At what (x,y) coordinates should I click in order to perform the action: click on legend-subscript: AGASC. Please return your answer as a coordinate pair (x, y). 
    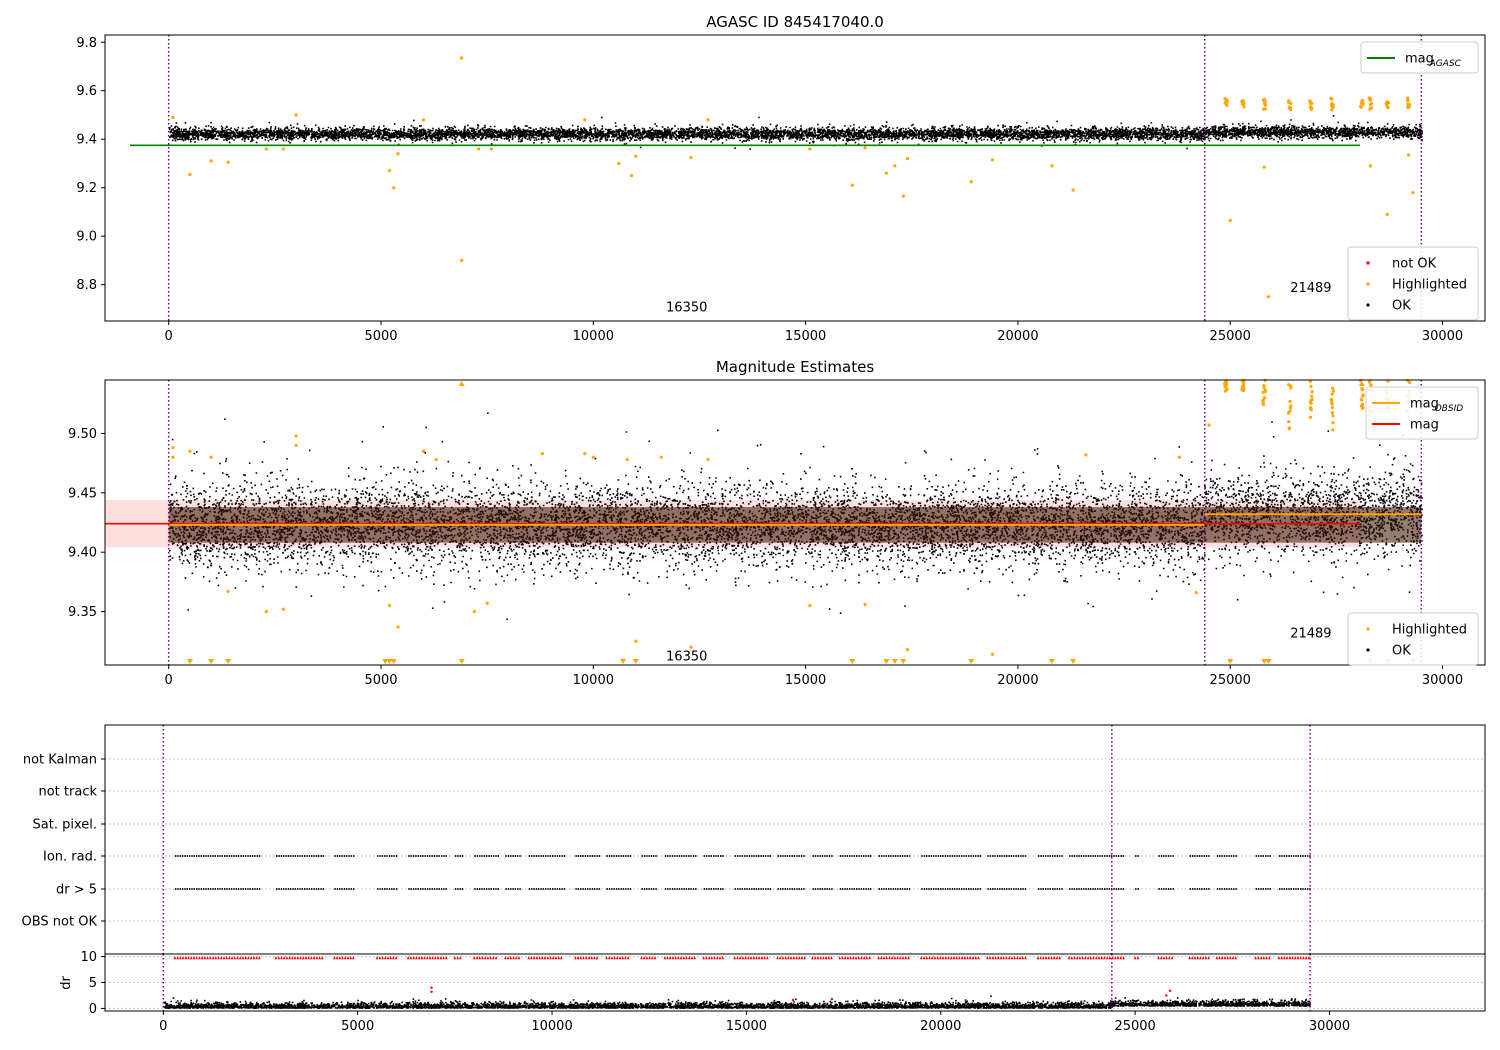
    Looking at the image, I should click on (1445, 64).